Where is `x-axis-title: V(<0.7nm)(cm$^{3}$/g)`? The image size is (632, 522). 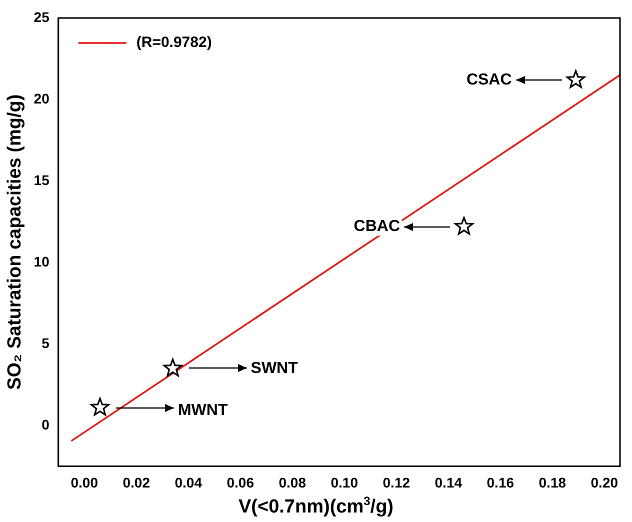 x-axis-title: V(<0.7nm)(cm$^{3}$/g) is located at coordinates (316, 506).